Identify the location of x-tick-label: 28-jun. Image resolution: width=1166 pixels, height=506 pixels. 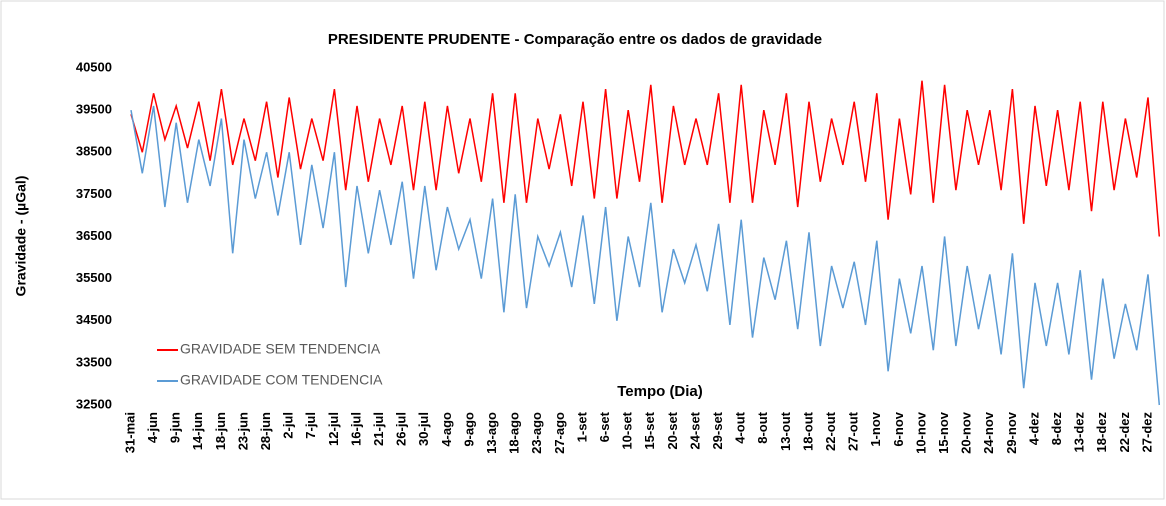
(265, 431).